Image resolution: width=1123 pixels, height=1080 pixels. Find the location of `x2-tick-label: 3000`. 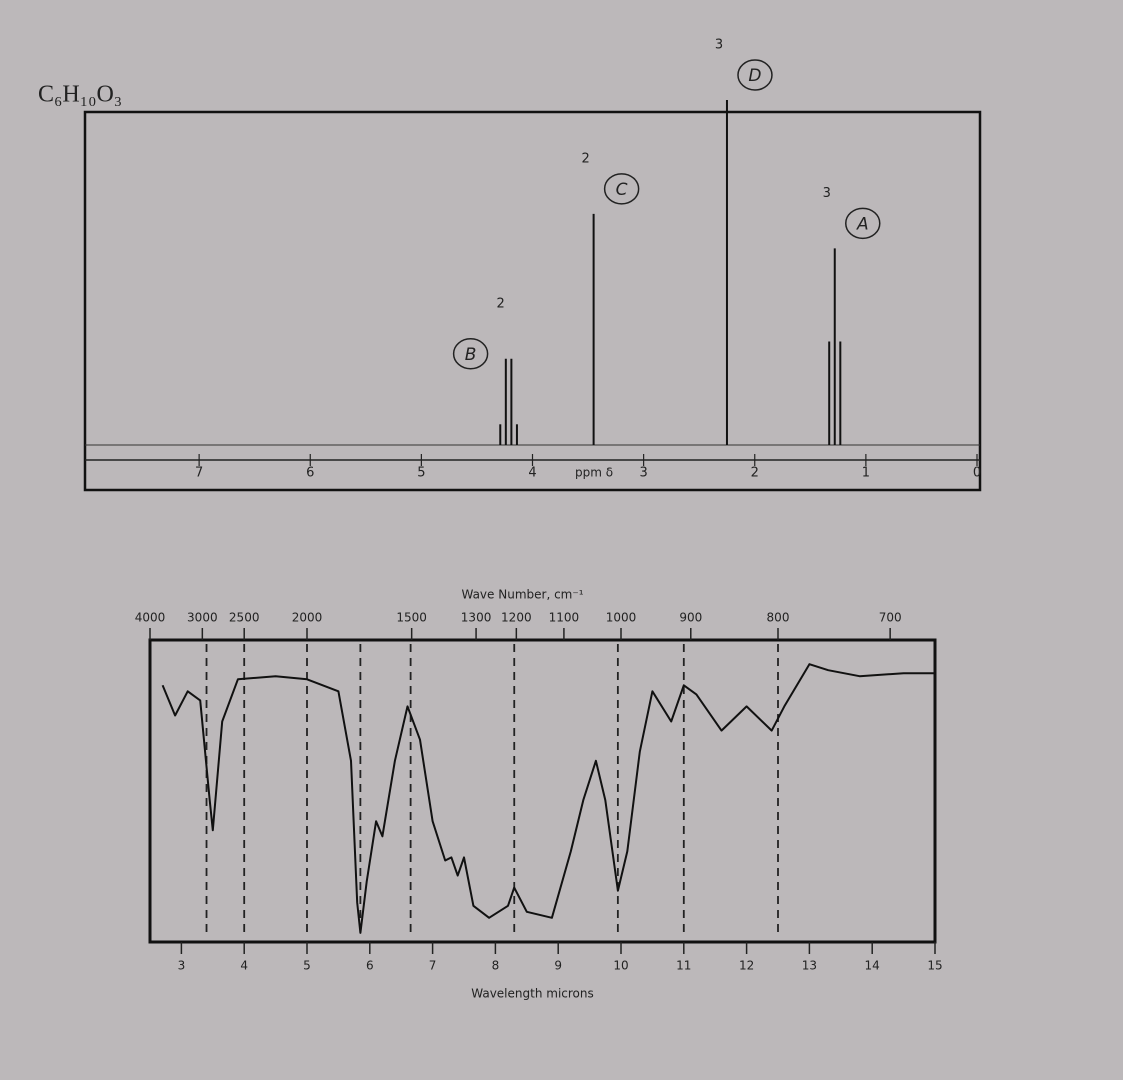

x2-tick-label: 3000 is located at coordinates (202, 618).